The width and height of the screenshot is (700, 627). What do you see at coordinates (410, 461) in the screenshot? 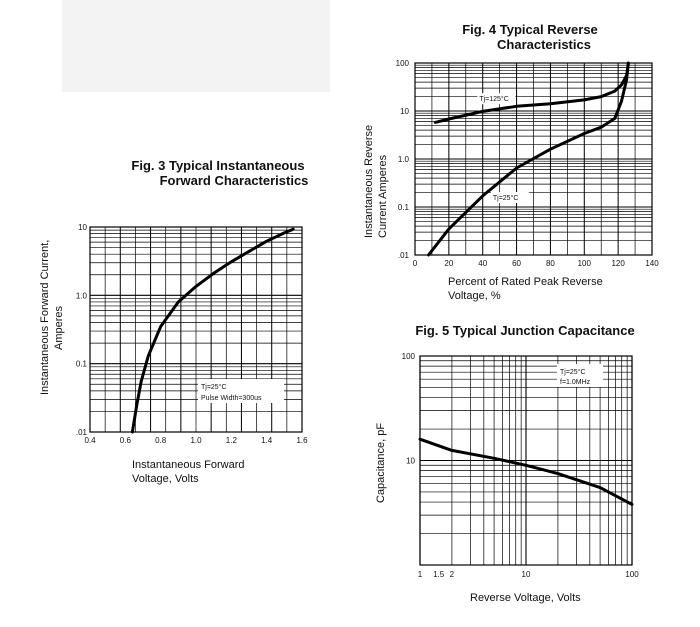
I see `fig5-y-tick: 10` at bounding box center [410, 461].